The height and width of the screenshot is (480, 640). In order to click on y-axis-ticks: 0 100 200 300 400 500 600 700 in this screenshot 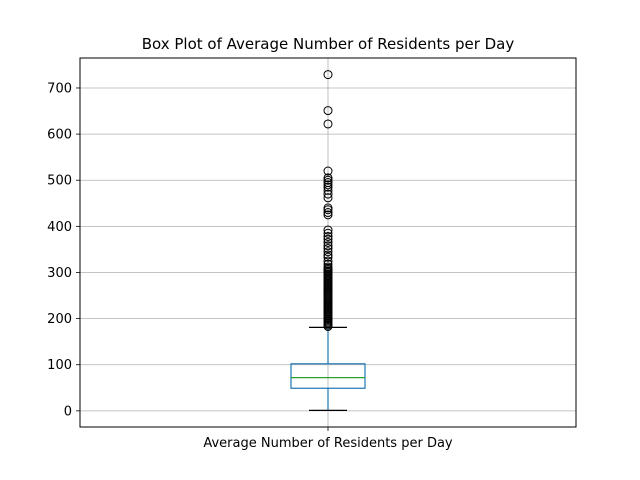, I will do `click(63, 250)`.